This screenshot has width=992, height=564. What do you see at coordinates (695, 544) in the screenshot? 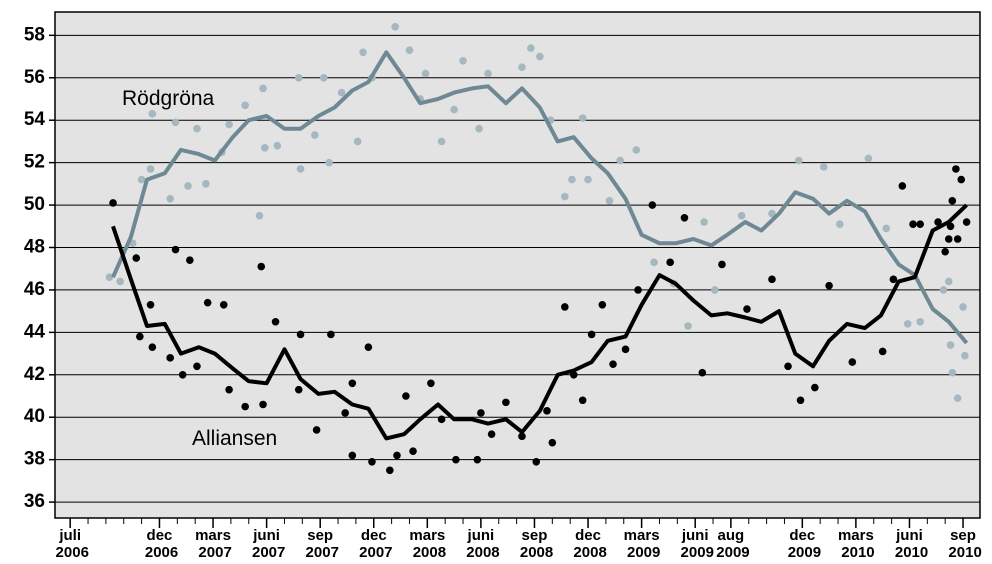
I see `x-tick-label: juni 2009` at bounding box center [695, 544].